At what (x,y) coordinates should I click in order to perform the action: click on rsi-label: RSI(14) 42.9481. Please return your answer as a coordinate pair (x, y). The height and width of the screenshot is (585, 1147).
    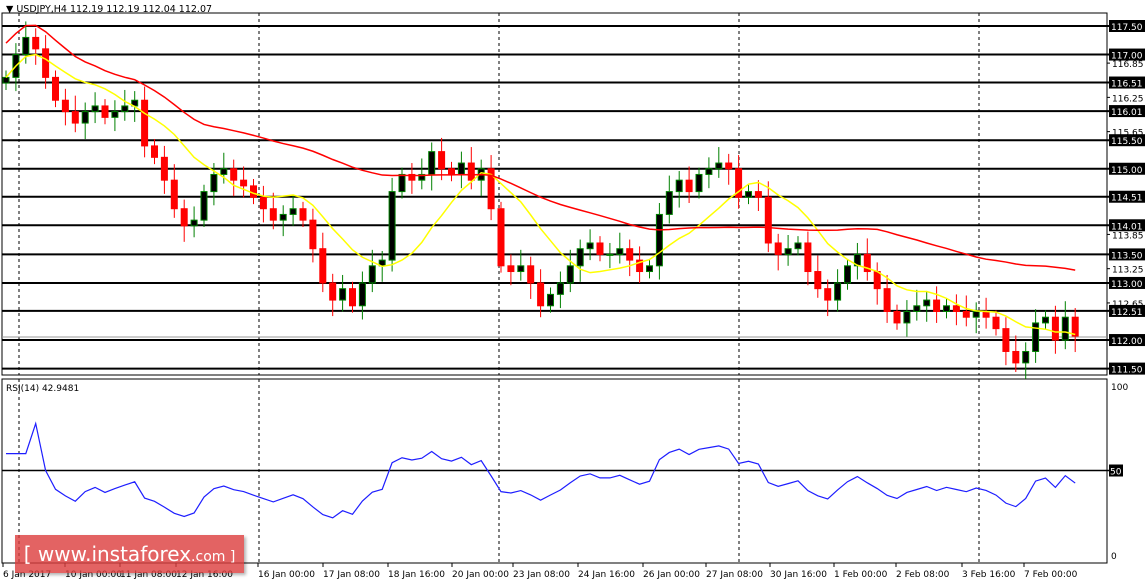
    Looking at the image, I should click on (42, 389).